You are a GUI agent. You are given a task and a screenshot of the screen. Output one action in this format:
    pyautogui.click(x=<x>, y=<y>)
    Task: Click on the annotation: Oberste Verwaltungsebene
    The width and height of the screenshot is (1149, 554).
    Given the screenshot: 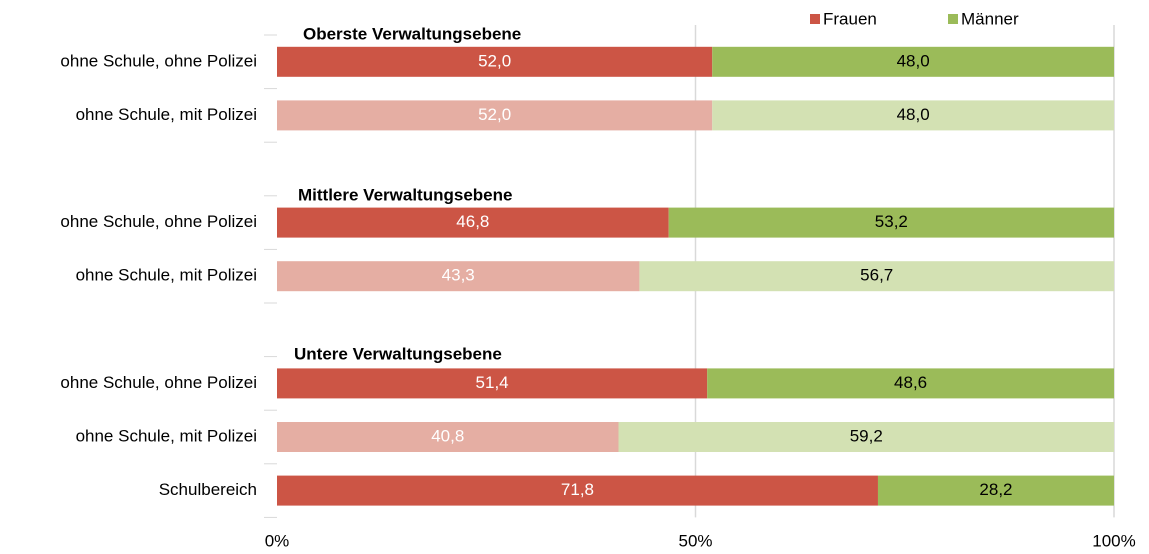 What is the action you would take?
    pyautogui.click(x=412, y=33)
    